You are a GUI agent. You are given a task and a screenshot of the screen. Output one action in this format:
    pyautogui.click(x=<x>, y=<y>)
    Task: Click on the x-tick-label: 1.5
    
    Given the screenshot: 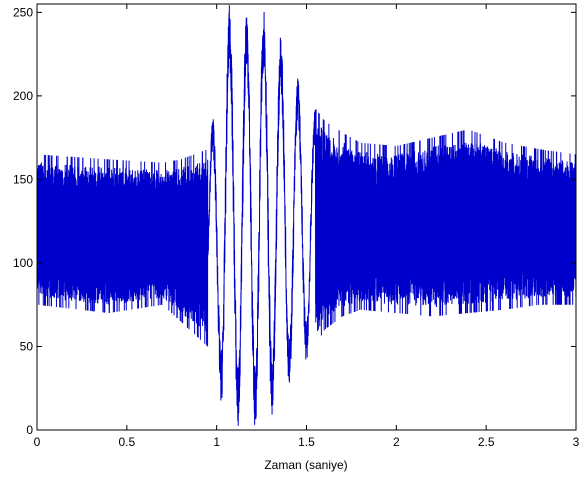 What is the action you would take?
    pyautogui.click(x=306, y=442)
    